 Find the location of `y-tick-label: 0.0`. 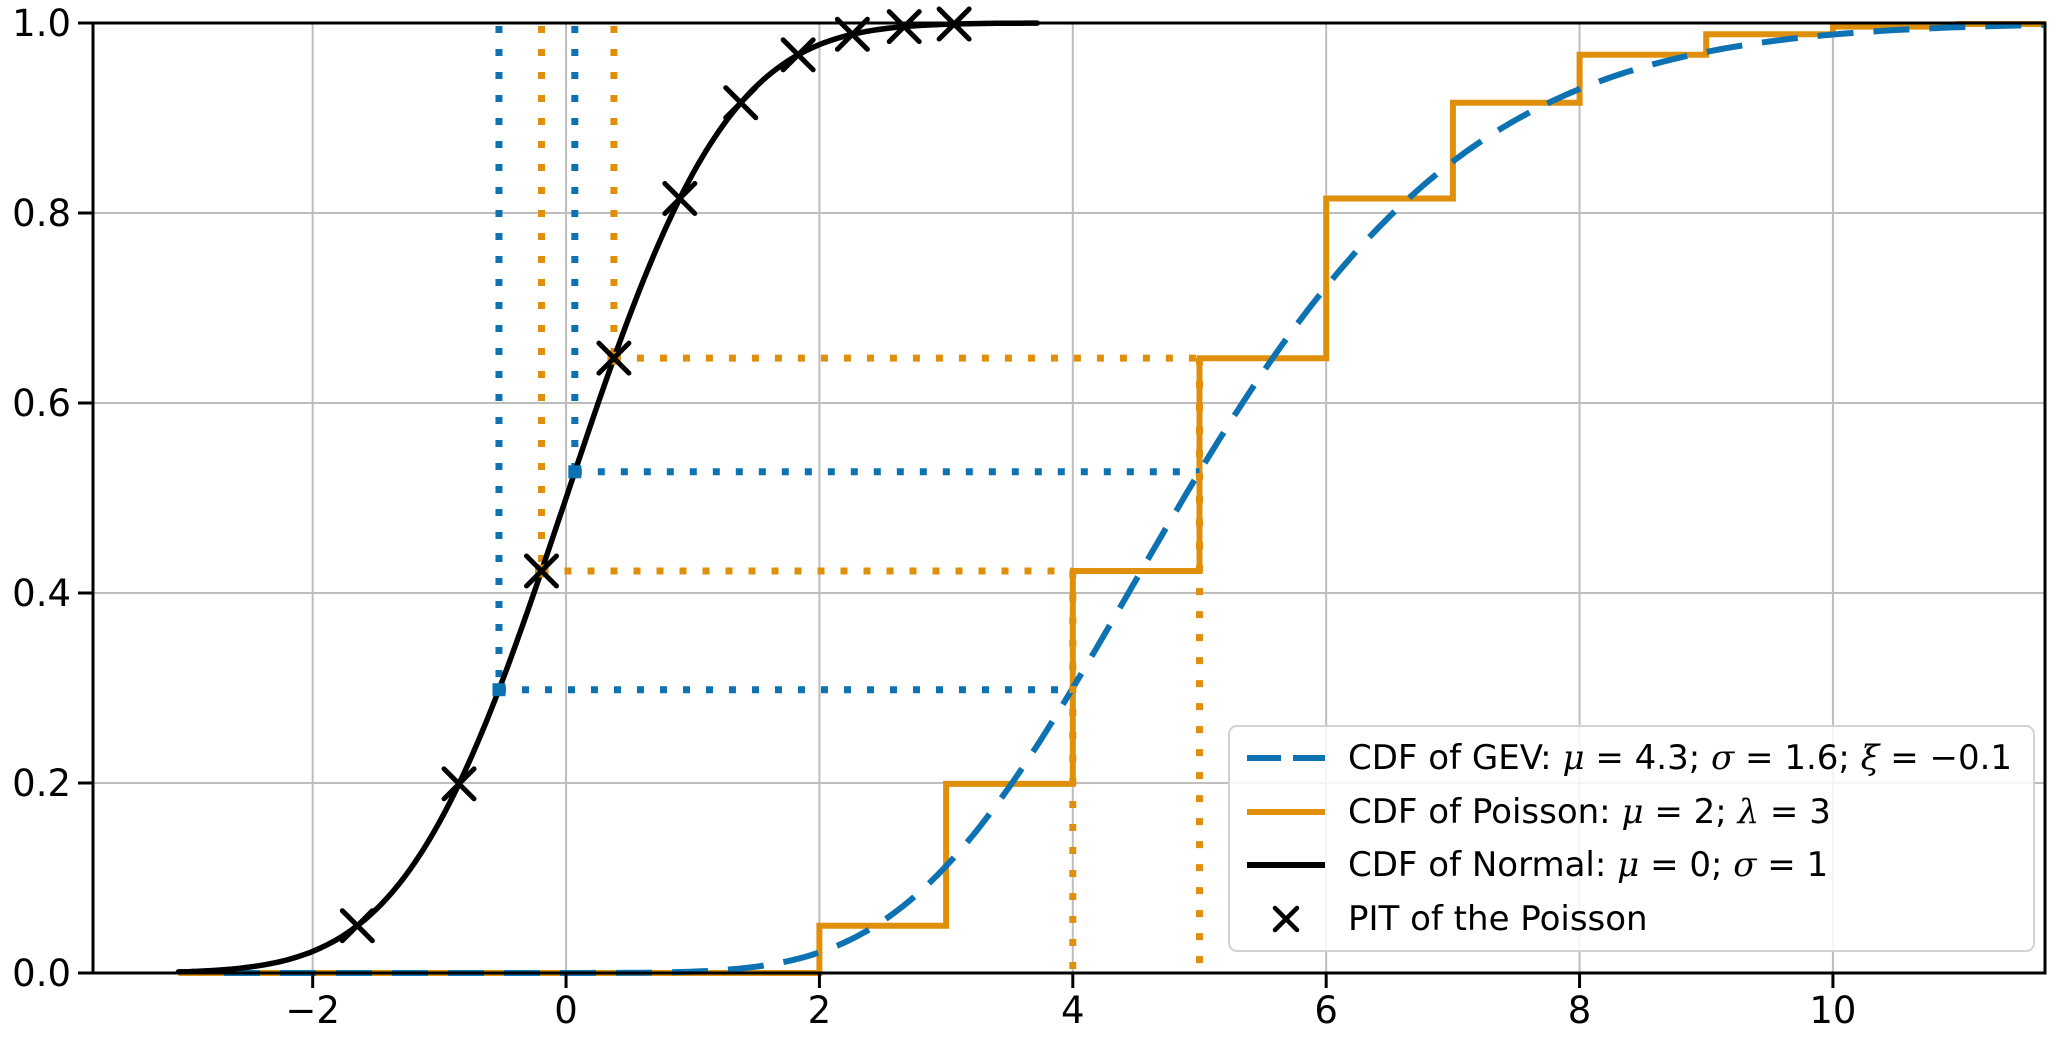

y-tick-label: 0.0 is located at coordinates (41, 973).